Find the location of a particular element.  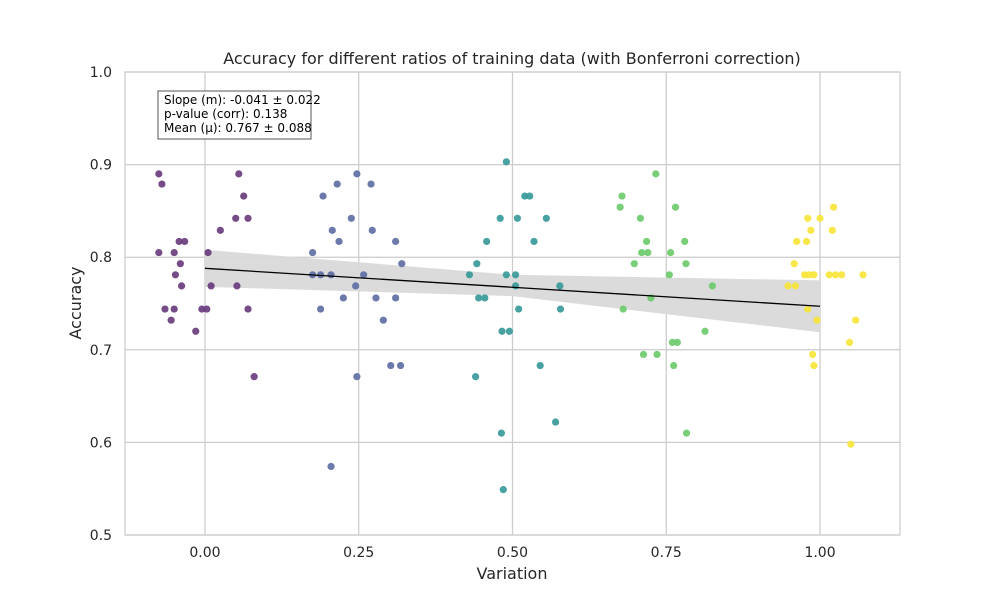

annotation-slope: Slope (m): -0.041 ± 0.022 is located at coordinates (242, 100).